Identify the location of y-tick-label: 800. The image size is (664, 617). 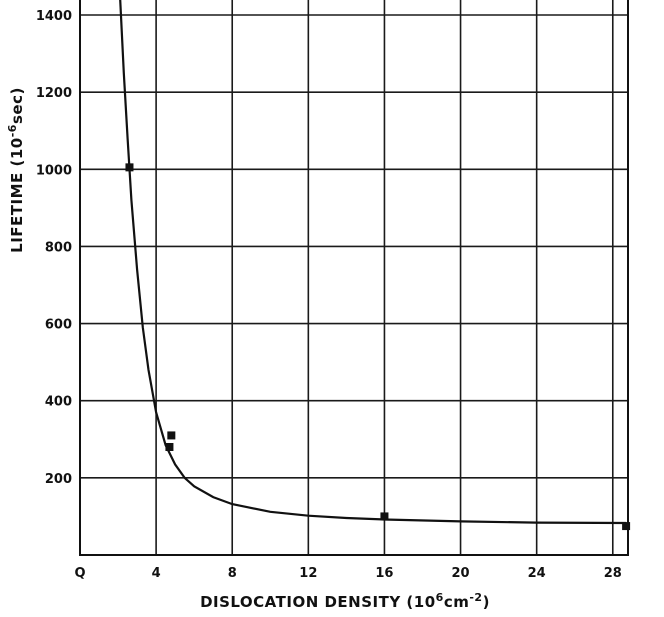
(58, 247).